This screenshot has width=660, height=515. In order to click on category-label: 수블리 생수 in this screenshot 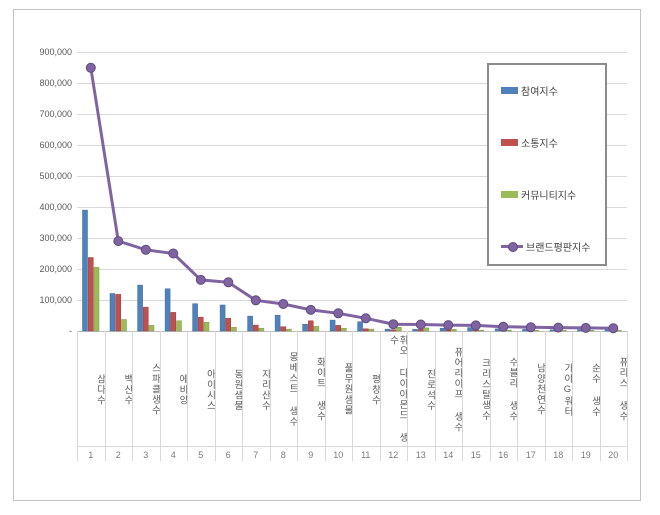, I will do `click(512, 389)`.